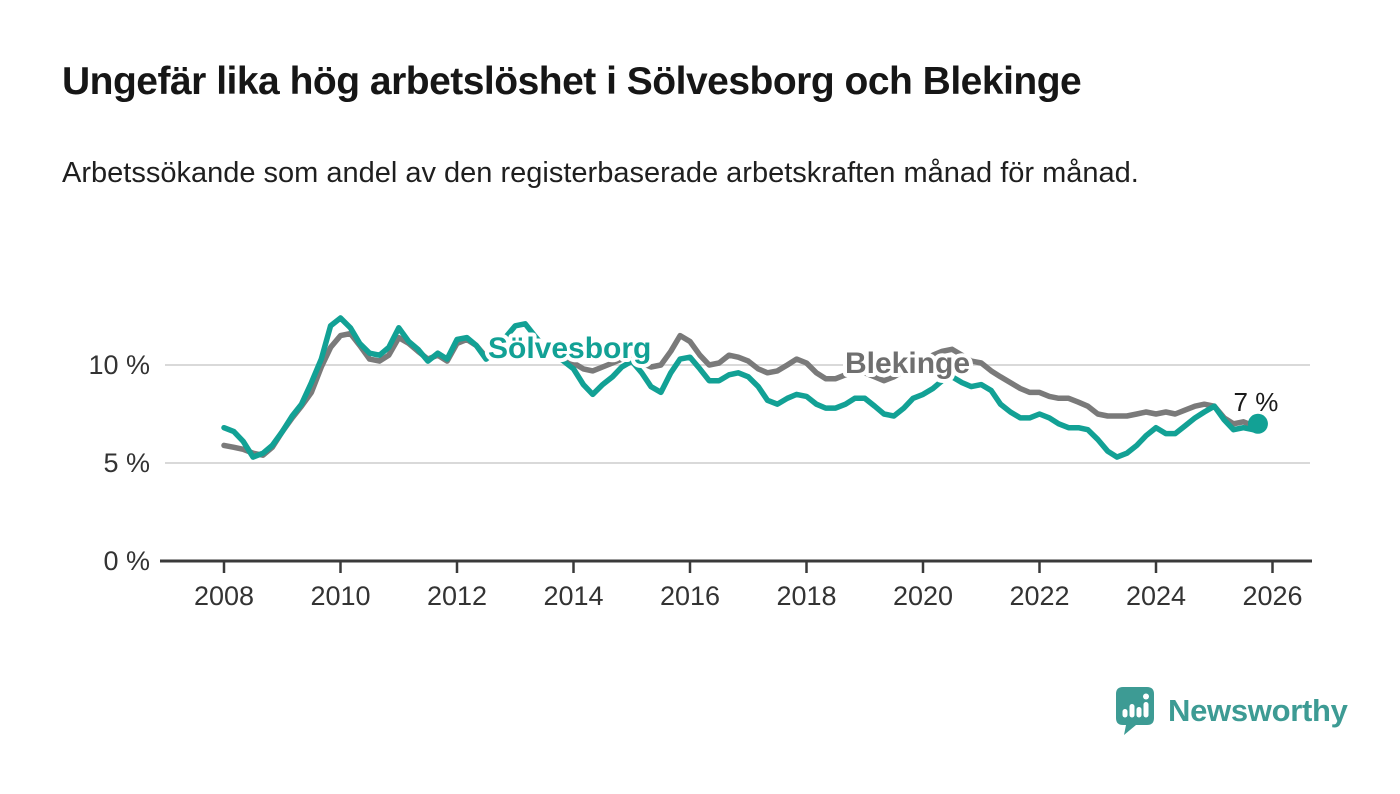 Image resolution: width=1400 pixels, height=794 pixels. Describe the element at coordinates (1156, 596) in the screenshot. I see `x-tick-label: 2024` at that location.